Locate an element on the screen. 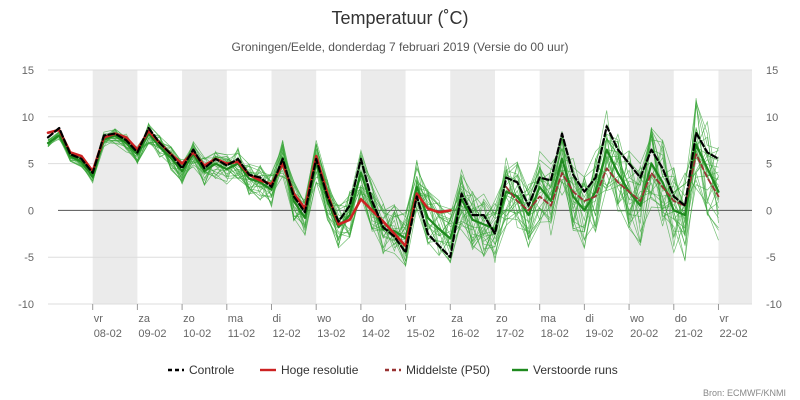 The width and height of the screenshot is (800, 400). legend-label: Controle is located at coordinates (212, 370).